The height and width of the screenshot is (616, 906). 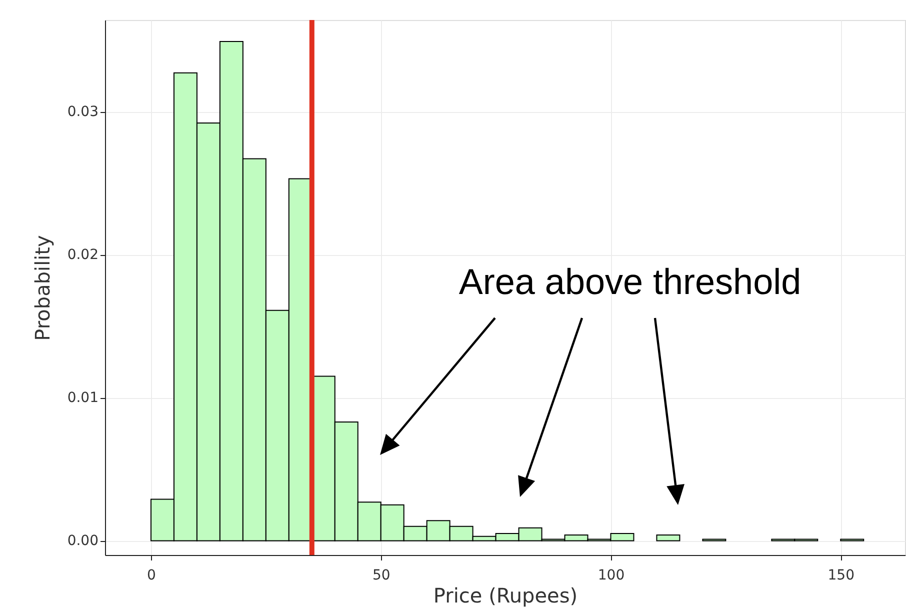 What do you see at coordinates (505, 596) in the screenshot?
I see `x-axis-title: Price (Rupees)` at bounding box center [505, 596].